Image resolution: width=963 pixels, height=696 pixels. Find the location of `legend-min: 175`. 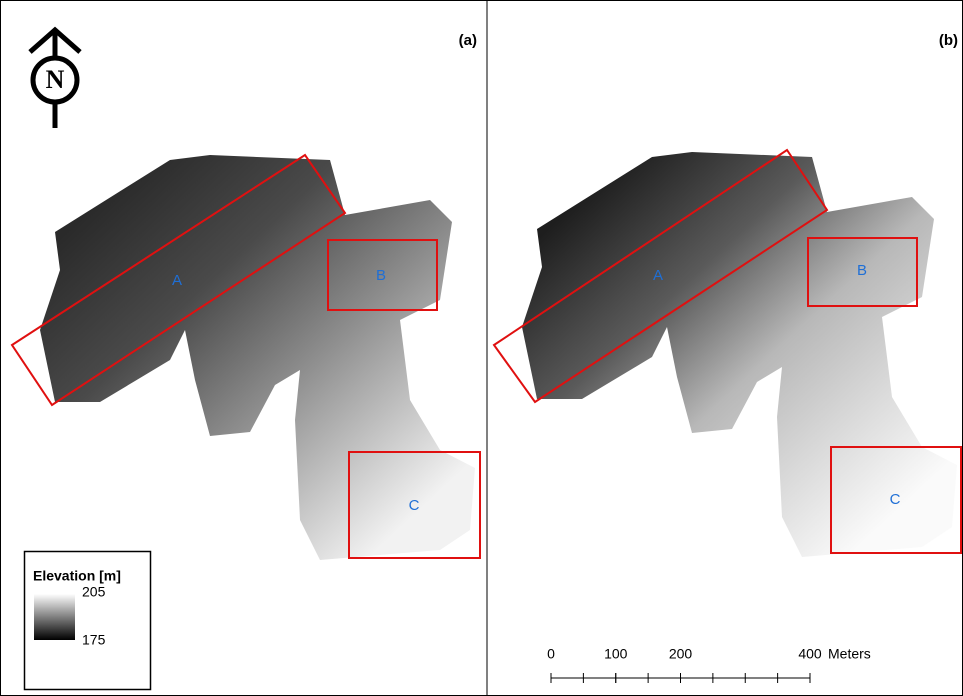

legend-min: 175 is located at coordinates (94, 640).